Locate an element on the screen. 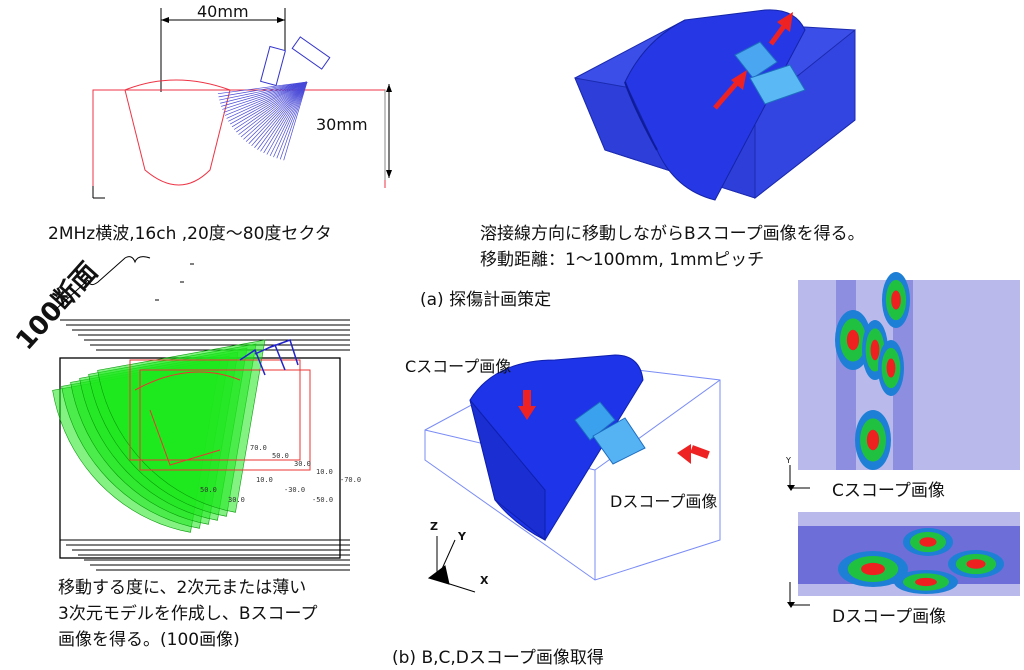 This screenshot has width=1024, height=670. stack-caption-line1: 移動する度に、2次元または薄い is located at coordinates (182, 588).